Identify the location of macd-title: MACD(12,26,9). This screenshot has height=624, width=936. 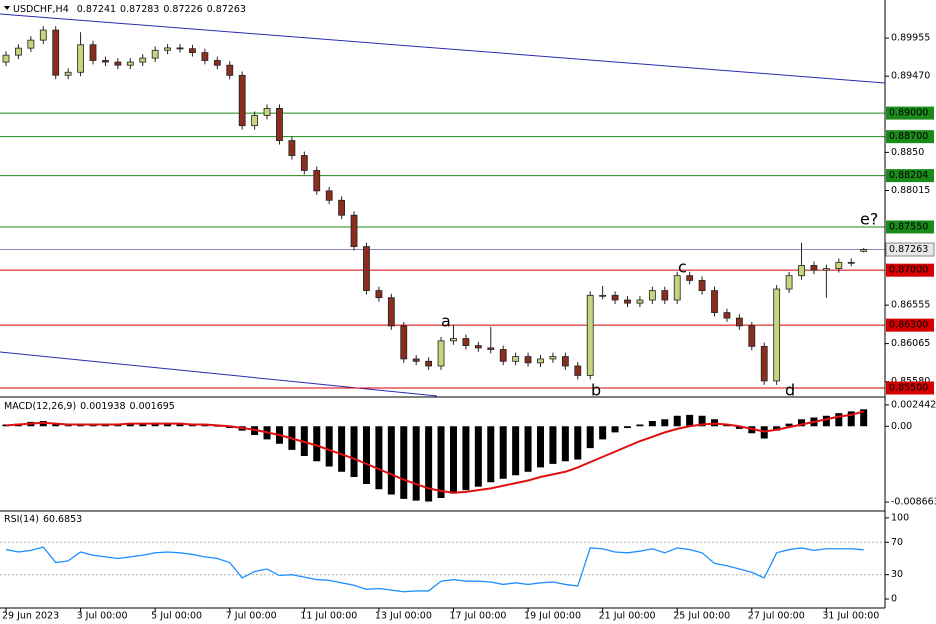
(40, 406).